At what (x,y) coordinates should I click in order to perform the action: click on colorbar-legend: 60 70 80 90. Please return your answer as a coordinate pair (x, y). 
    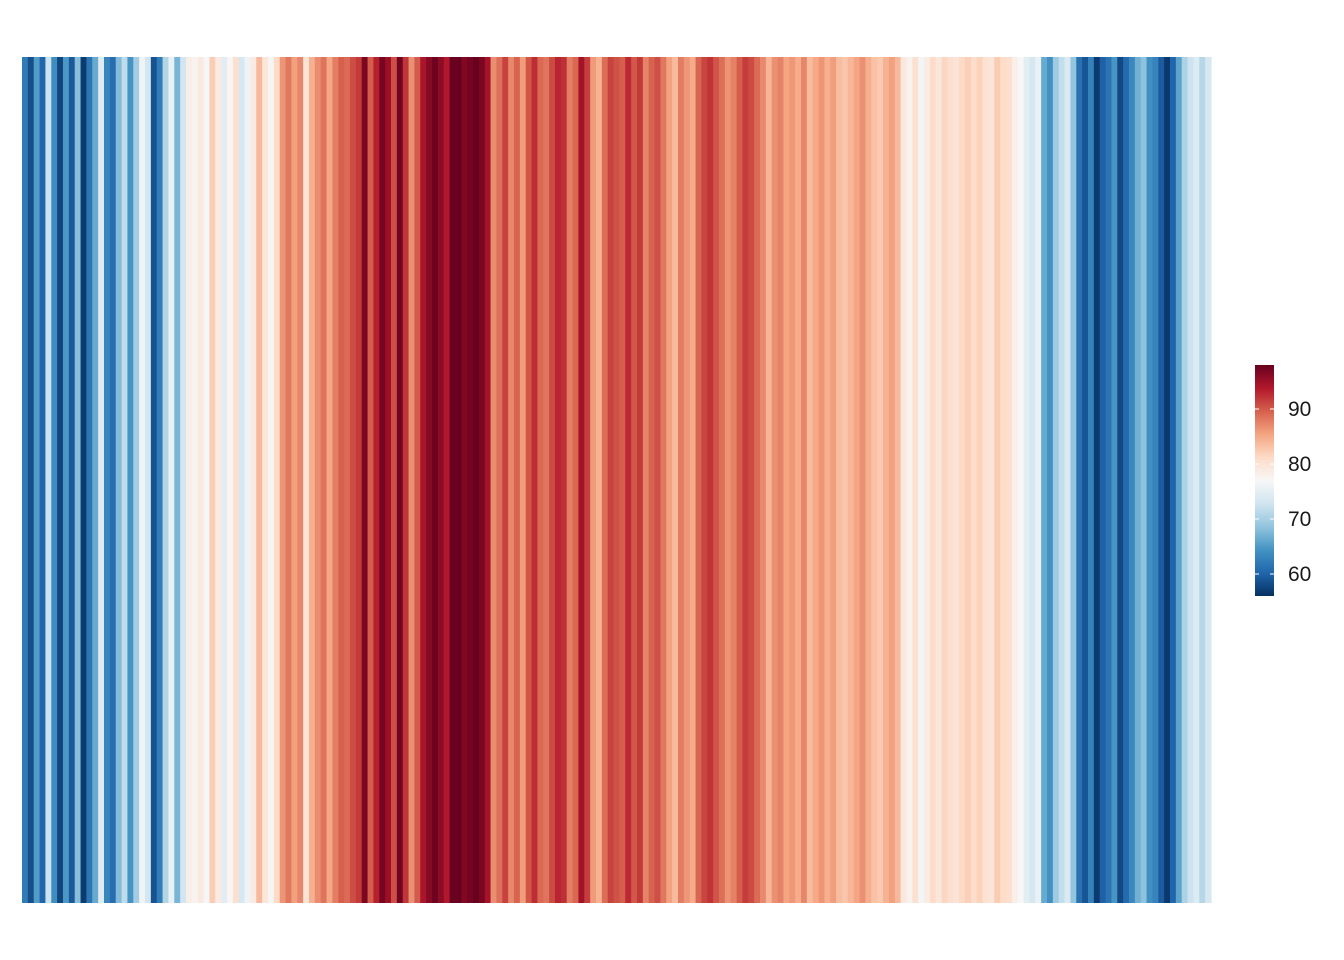
    Looking at the image, I should click on (1283, 480).